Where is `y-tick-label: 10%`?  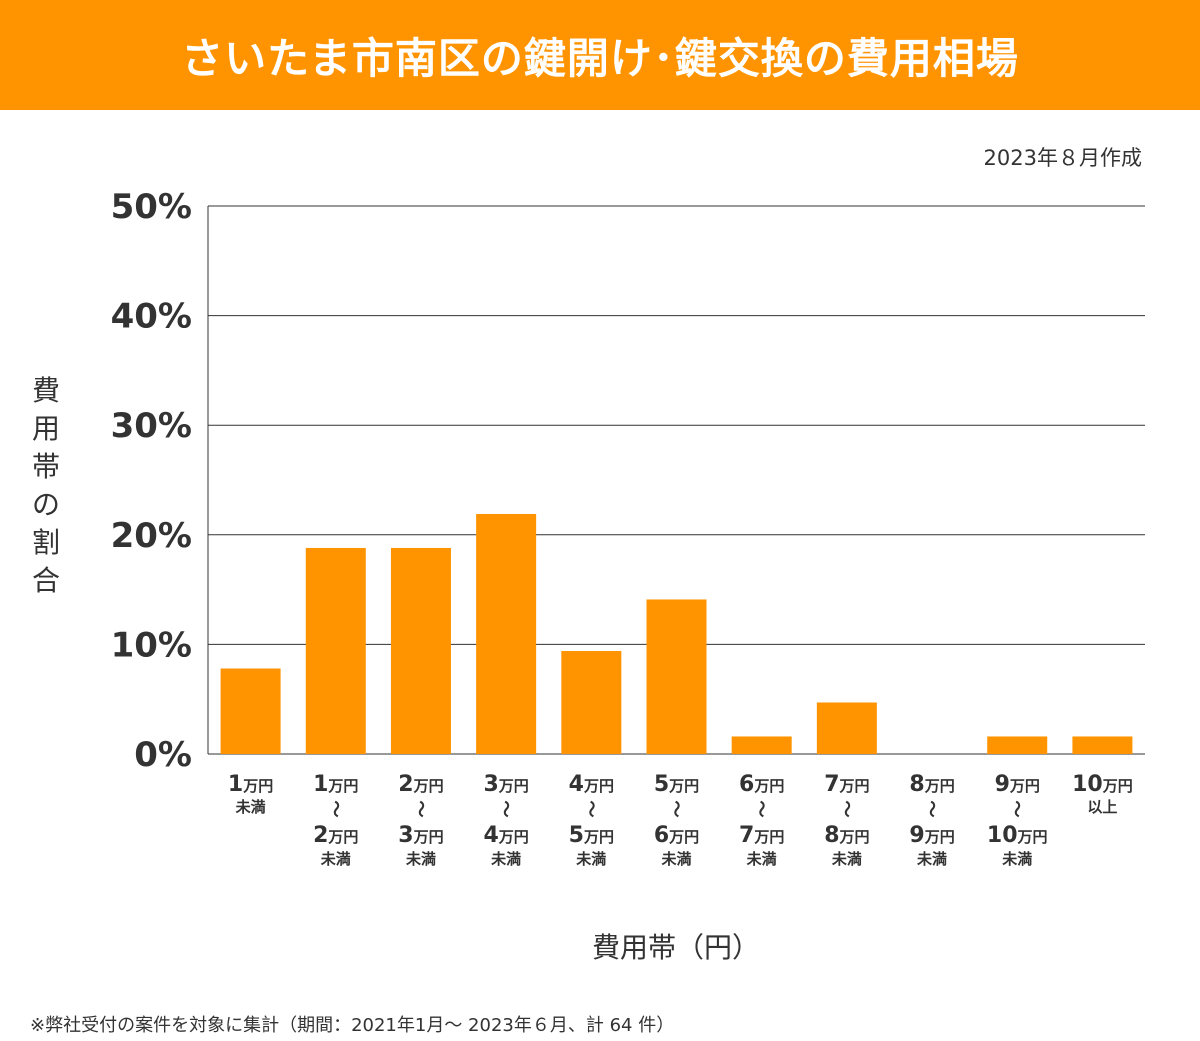
y-tick-label: 10% is located at coordinates (151, 645).